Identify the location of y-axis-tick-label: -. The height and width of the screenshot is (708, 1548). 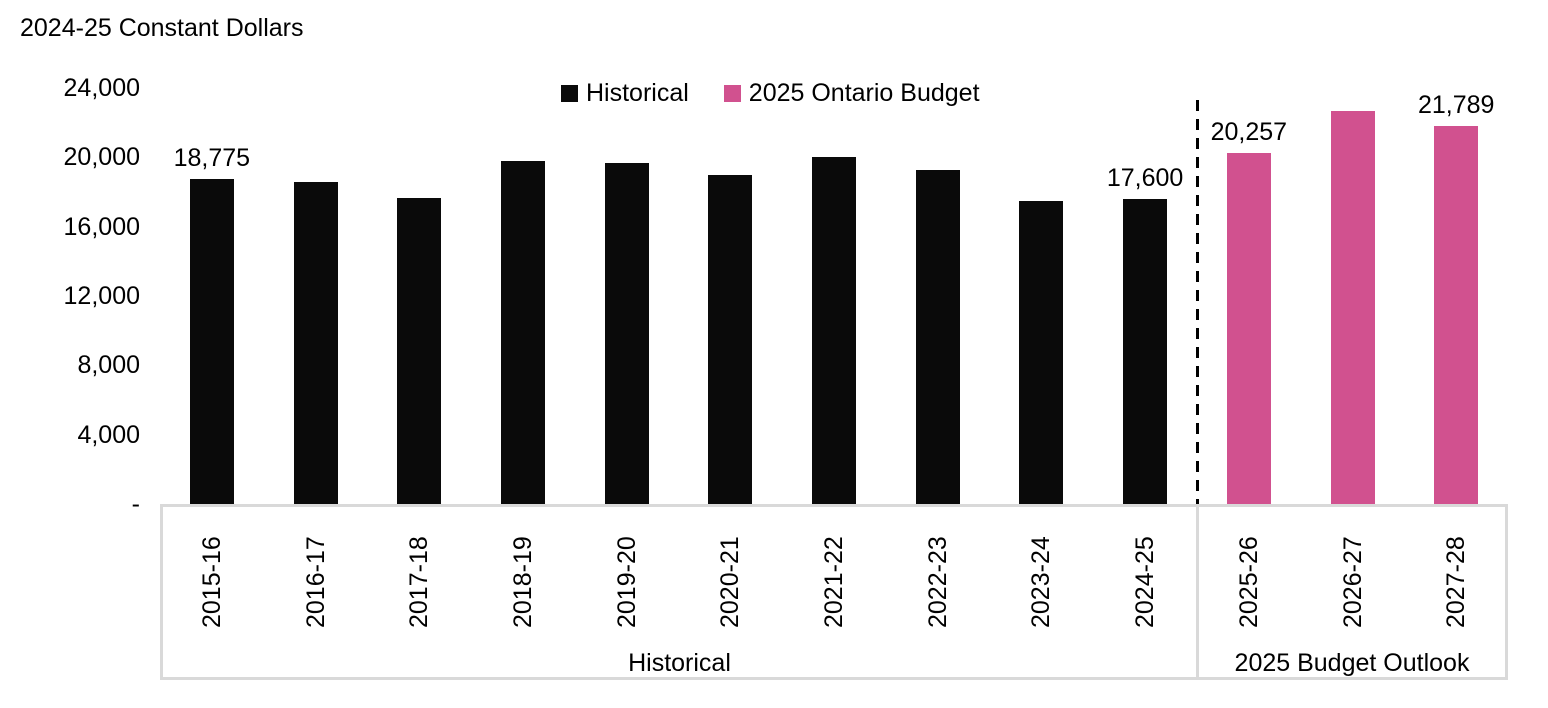
(135, 504).